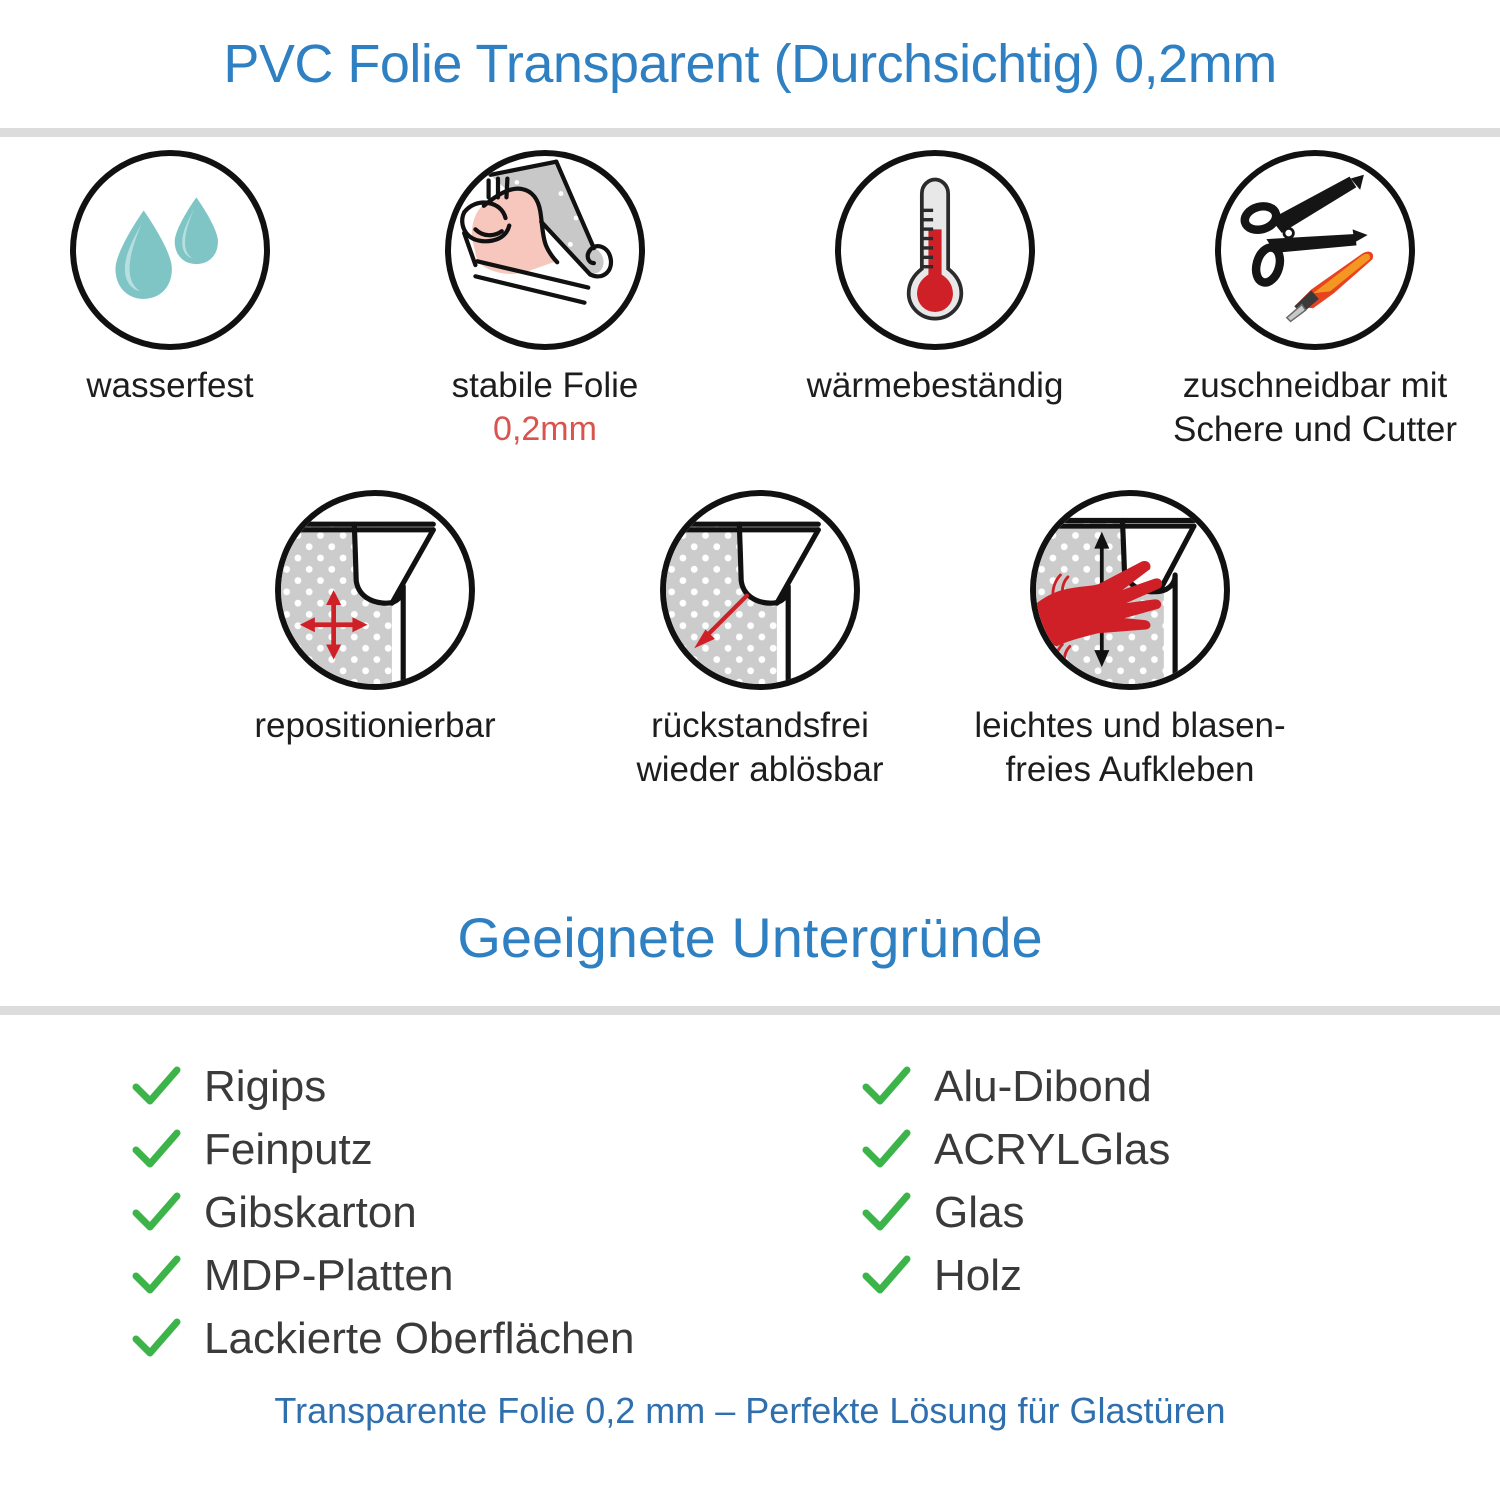  I want to click on list-item: Gibskarton, so click(495, 1212).